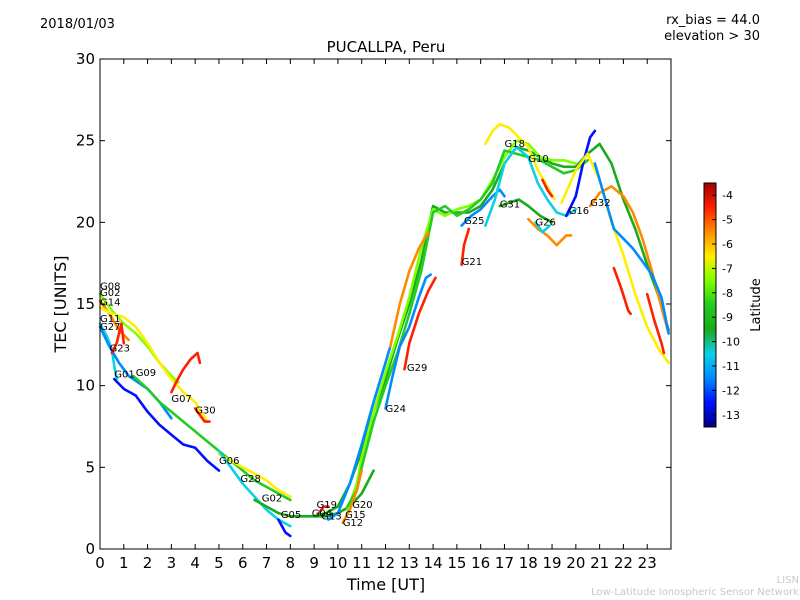  I want to click on tec-track-g05, so click(284, 528).